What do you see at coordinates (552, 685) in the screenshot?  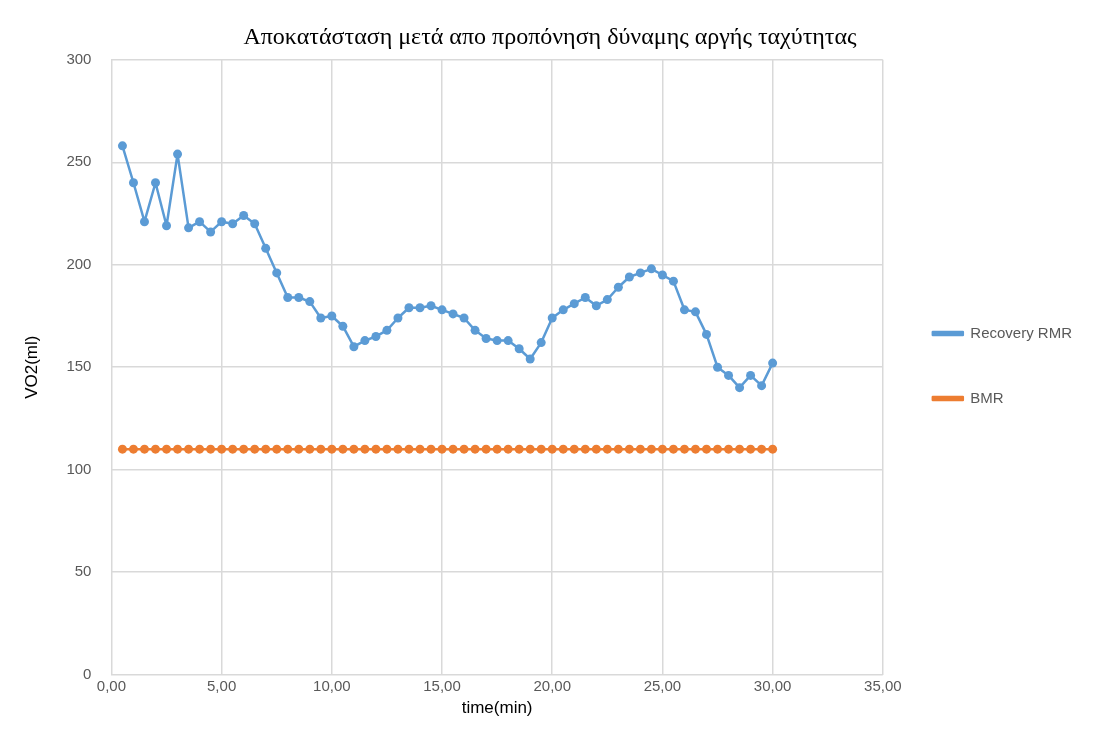 I see `x-tick-label: 20,00` at bounding box center [552, 685].